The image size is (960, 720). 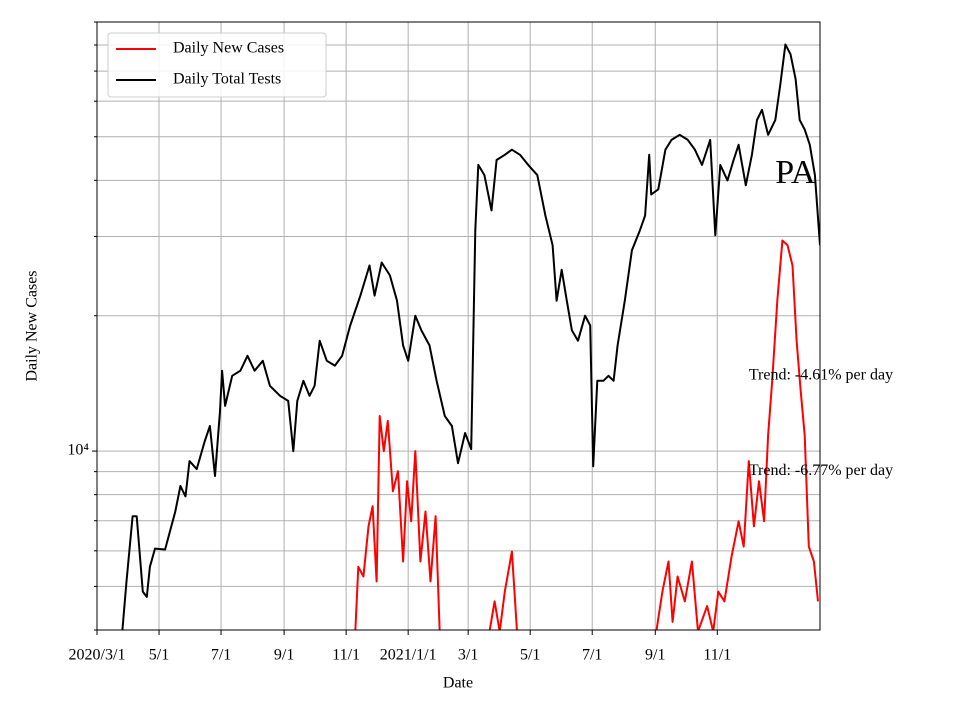 What do you see at coordinates (78, 450) in the screenshot?
I see `y-tick-label: 10⁴` at bounding box center [78, 450].